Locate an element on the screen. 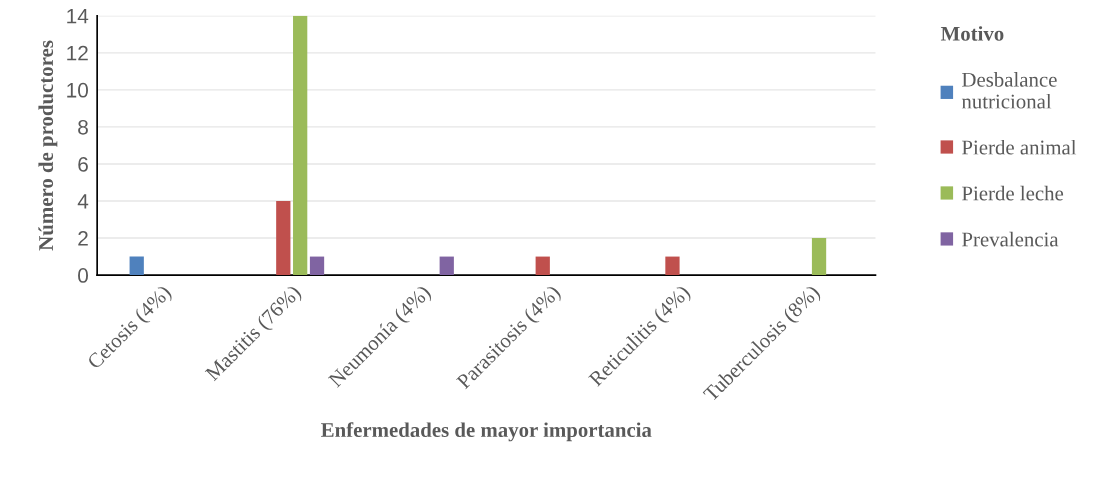  y-tick-label: 8 is located at coordinates (83, 127).